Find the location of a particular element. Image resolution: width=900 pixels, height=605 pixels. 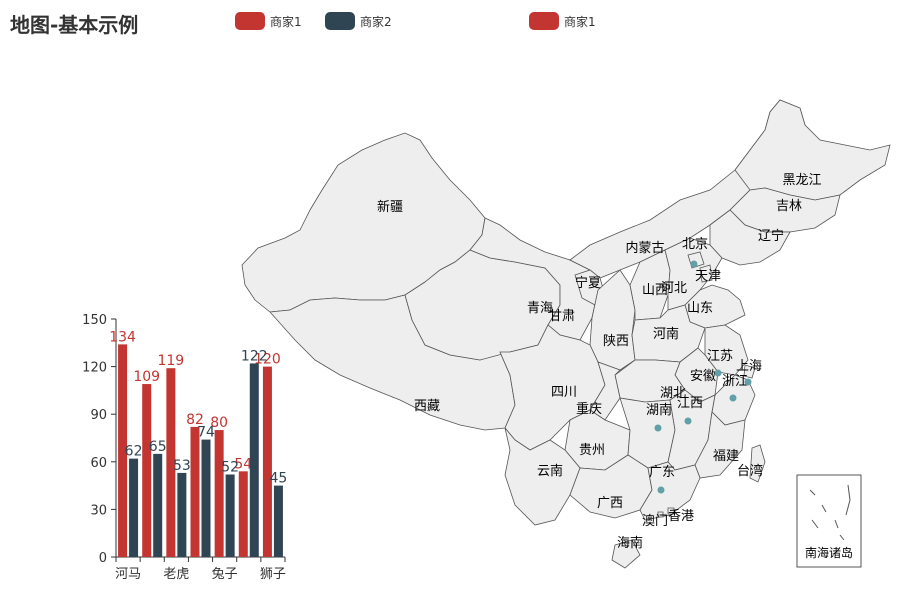

province-label: 云南 is located at coordinates (550, 471).